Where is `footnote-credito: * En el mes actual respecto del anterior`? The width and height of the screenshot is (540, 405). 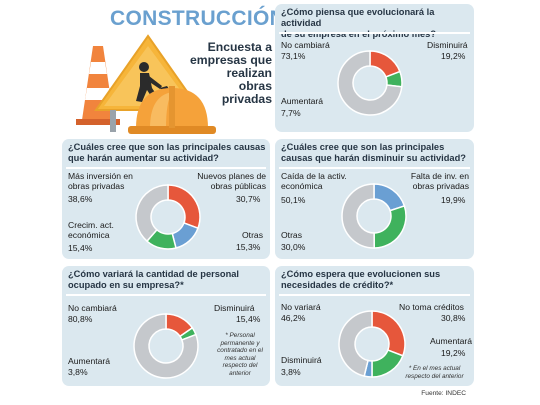 footnote-credito: * En el mes actual respecto del anterior is located at coordinates (434, 372).